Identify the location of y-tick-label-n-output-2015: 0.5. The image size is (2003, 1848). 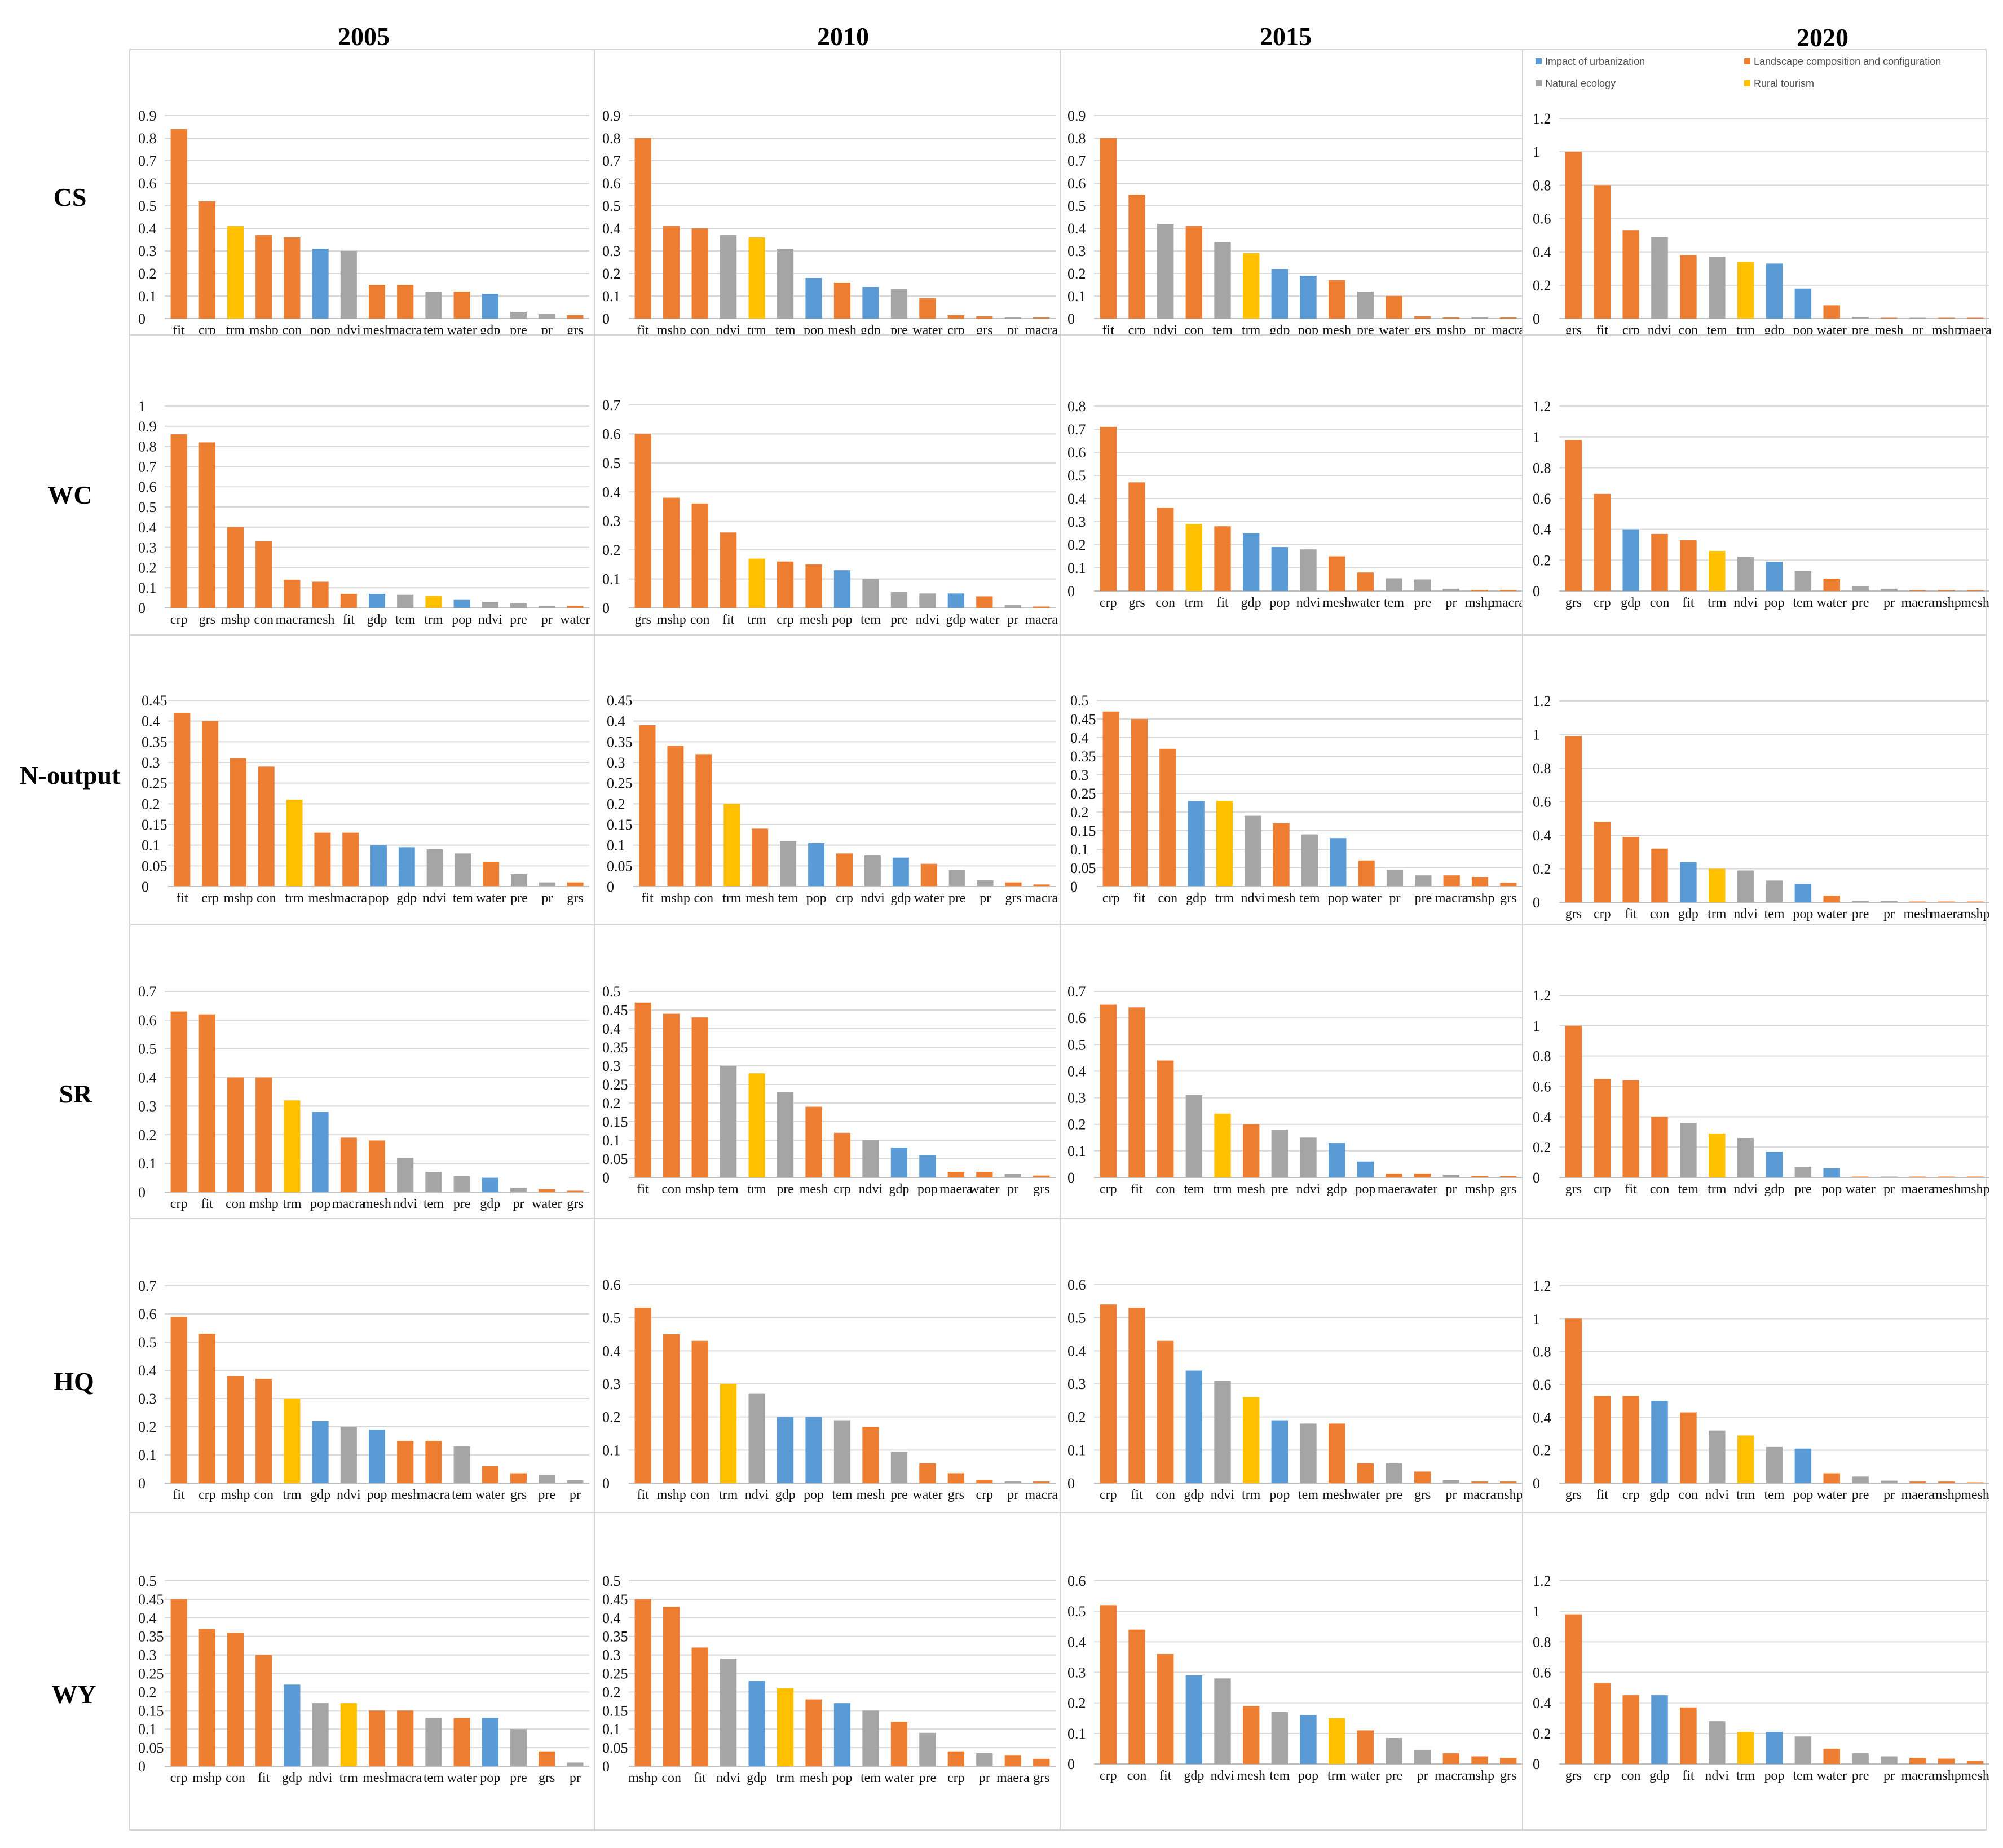
(1080, 701).